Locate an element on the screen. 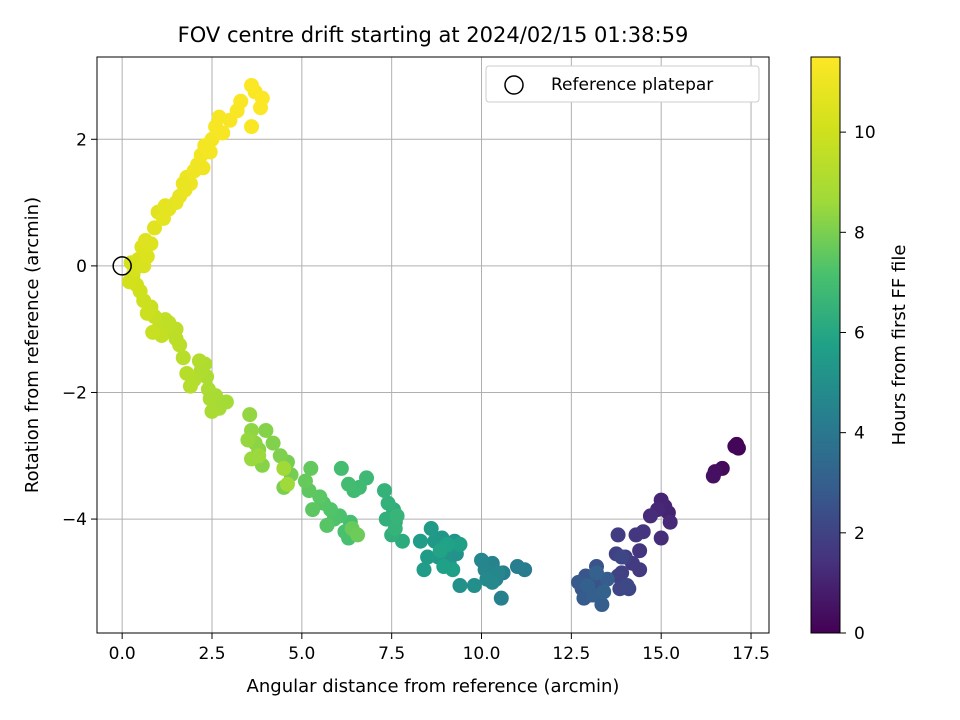  colorbar-tick-label: 6 is located at coordinates (859, 333).